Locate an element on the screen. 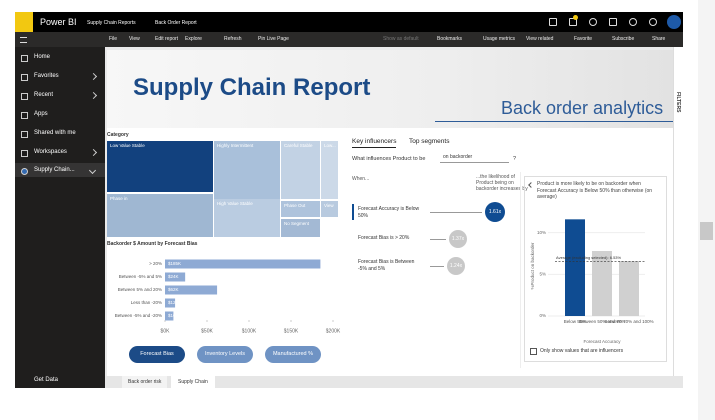  treemap-tile: Careful Stable is located at coordinates (300, 170).